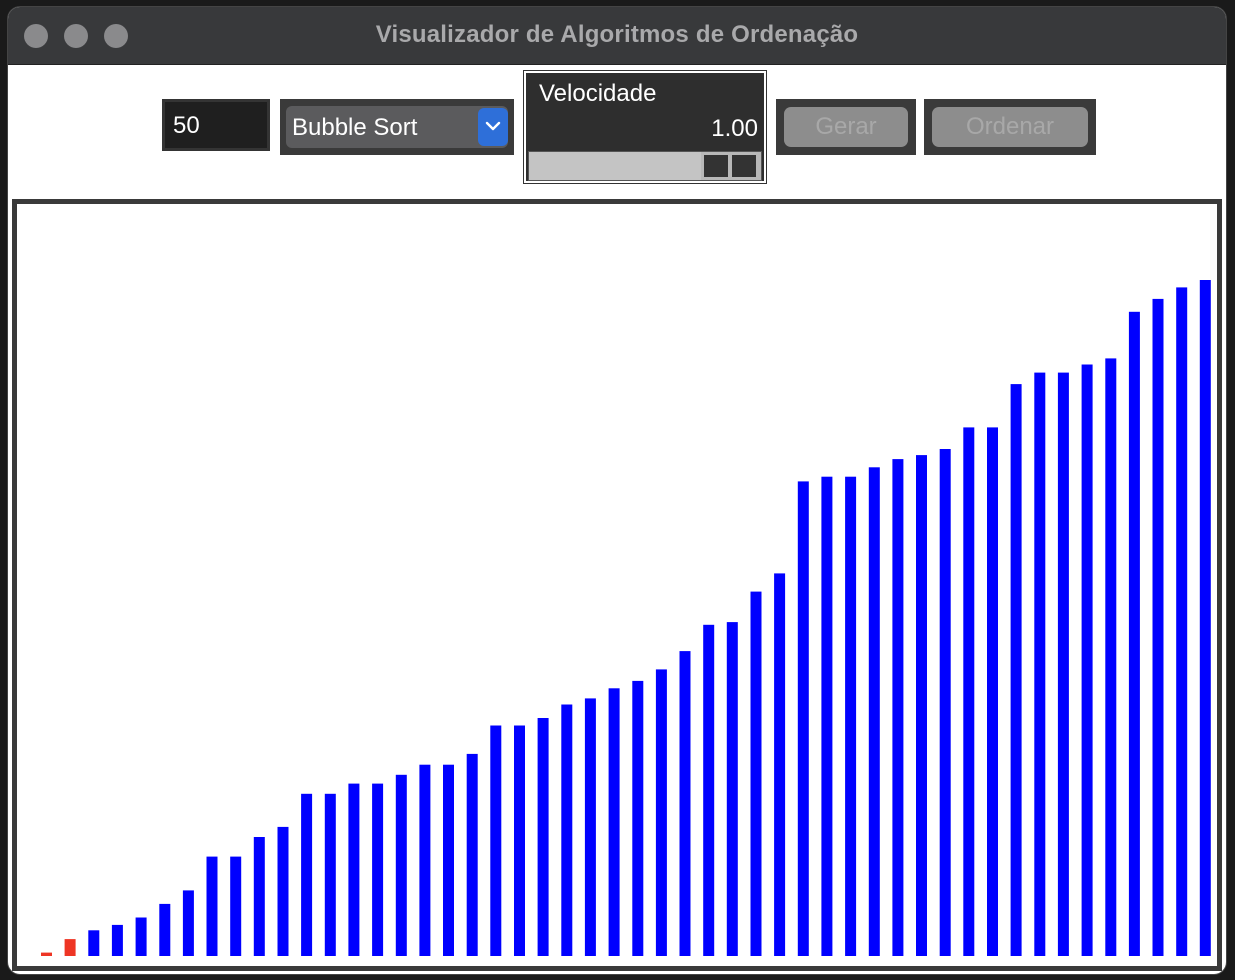 Image resolution: width=1235 pixels, height=980 pixels. I want to click on title-bar: Visualizador de Algoritmos de Ordenação, so click(617, 36).